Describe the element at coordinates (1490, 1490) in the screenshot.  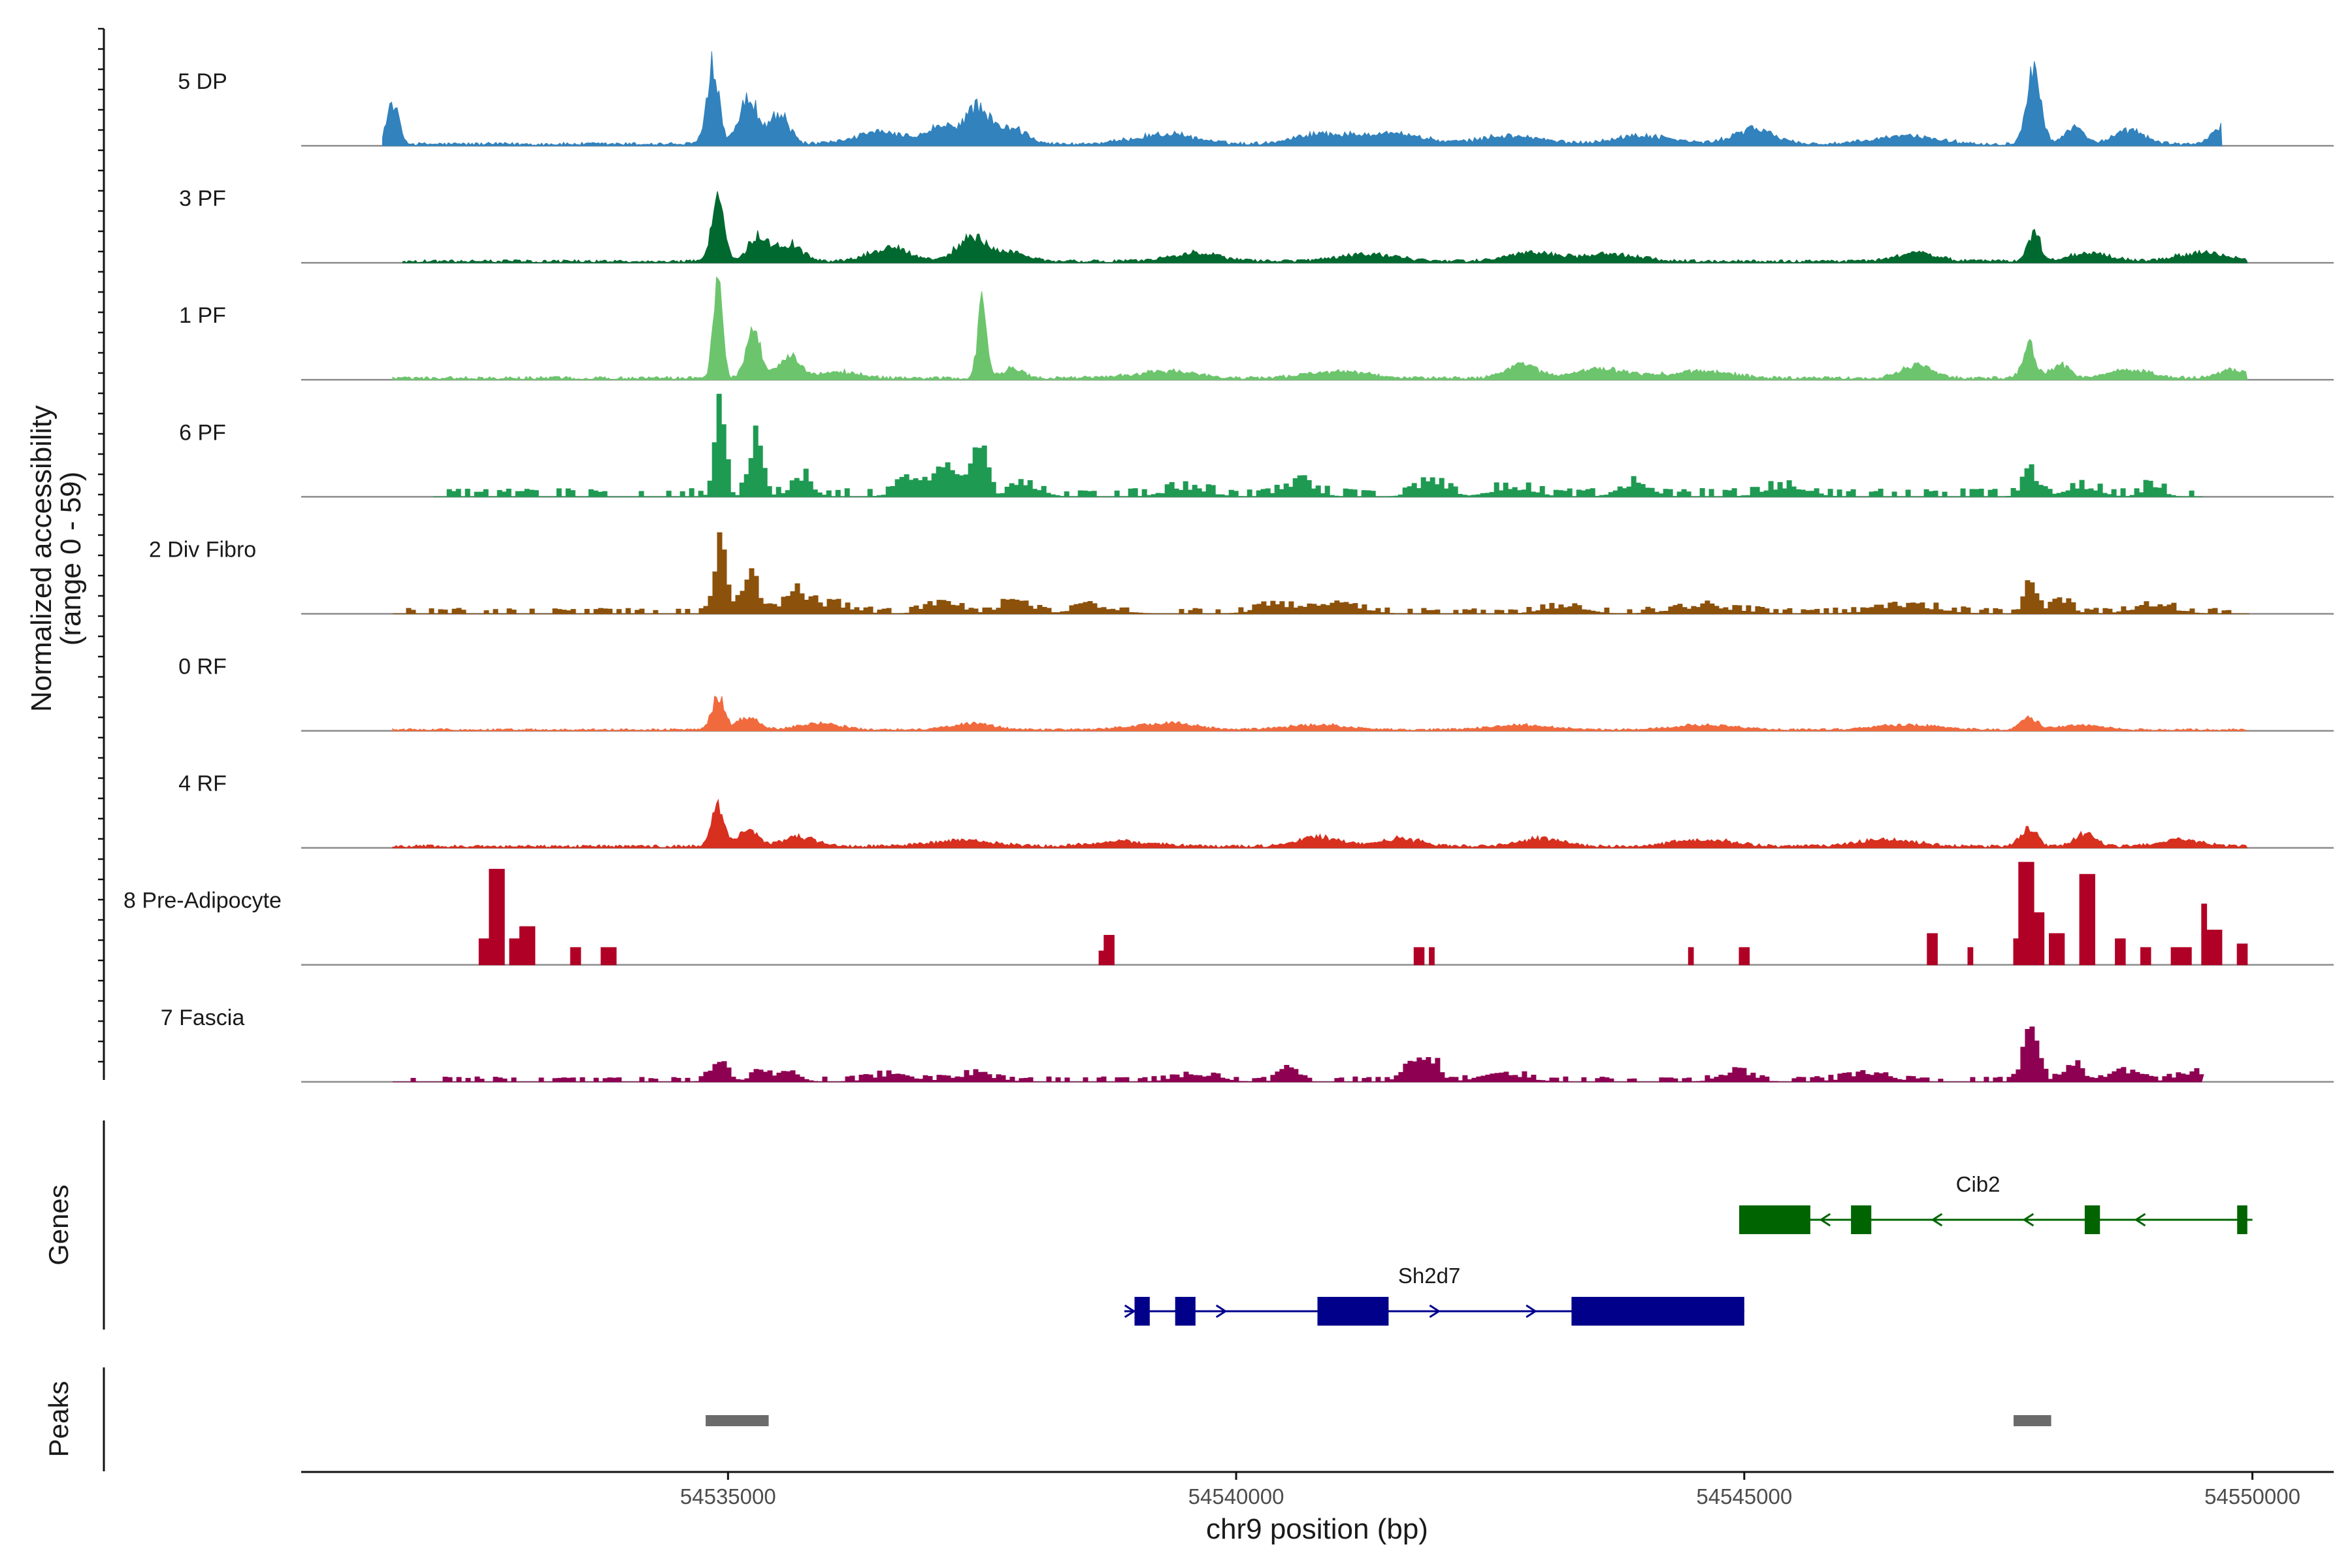
I see `x-axis: 54535000 54540000 54545000 54550000` at that location.